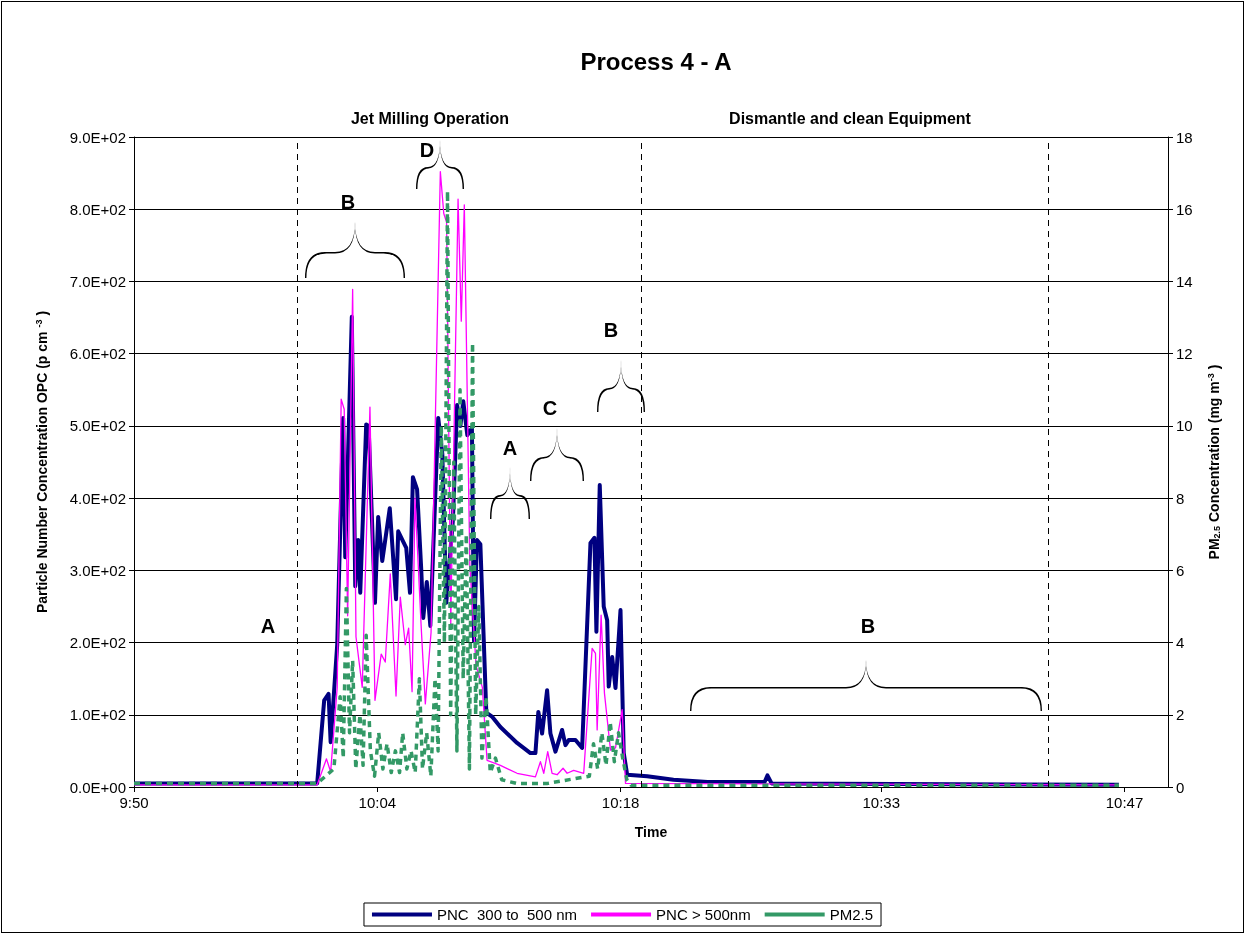  What do you see at coordinates (1184, 354) in the screenshot?
I see `y2-tick-label: 12` at bounding box center [1184, 354].